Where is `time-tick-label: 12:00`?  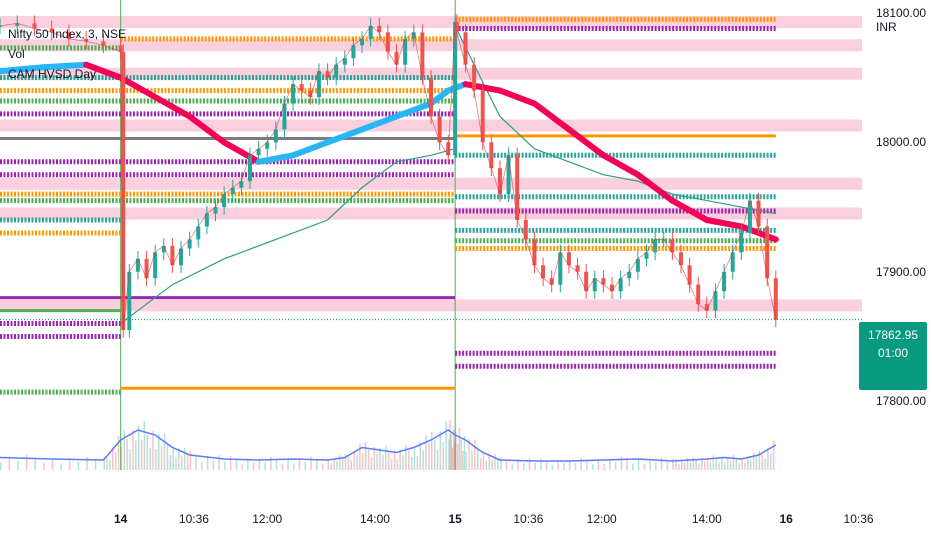
time-tick-label: 12:00 is located at coordinates (267, 519).